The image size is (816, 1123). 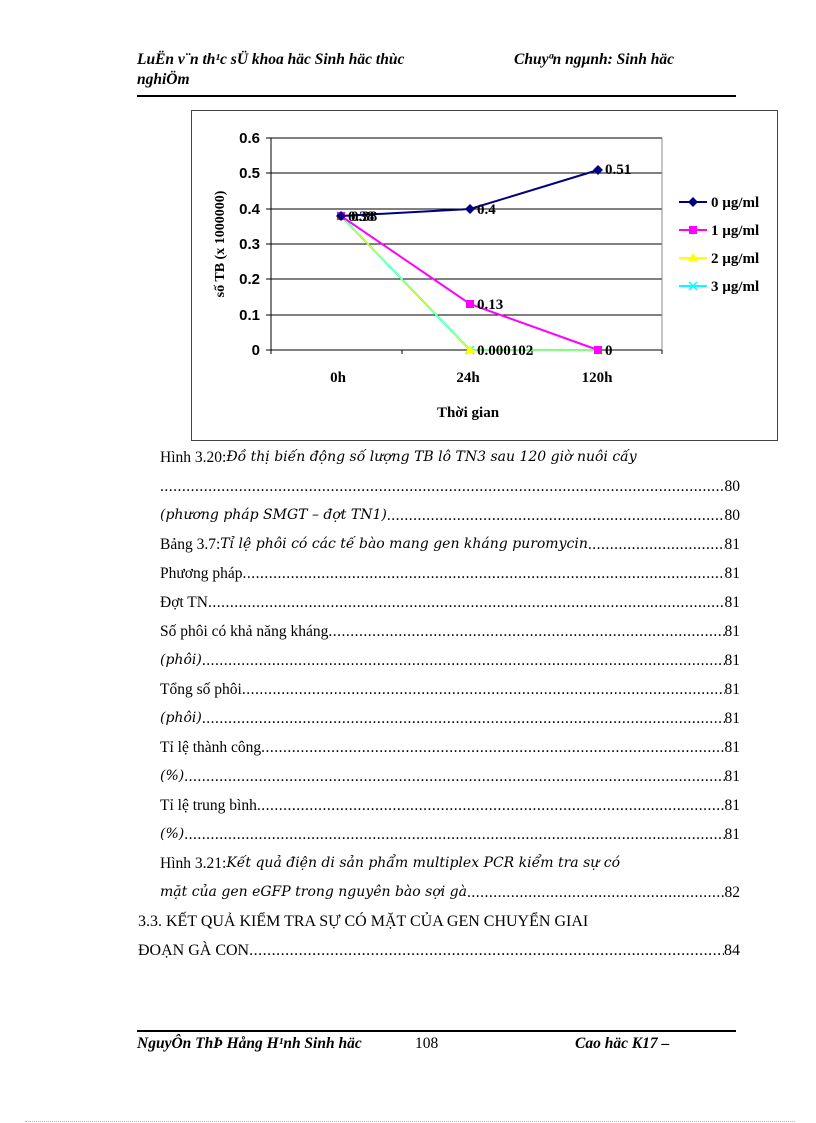 What do you see at coordinates (450, 631) in the screenshot?
I see `toc-entry: Số phôi có khả năng kháng 81` at bounding box center [450, 631].